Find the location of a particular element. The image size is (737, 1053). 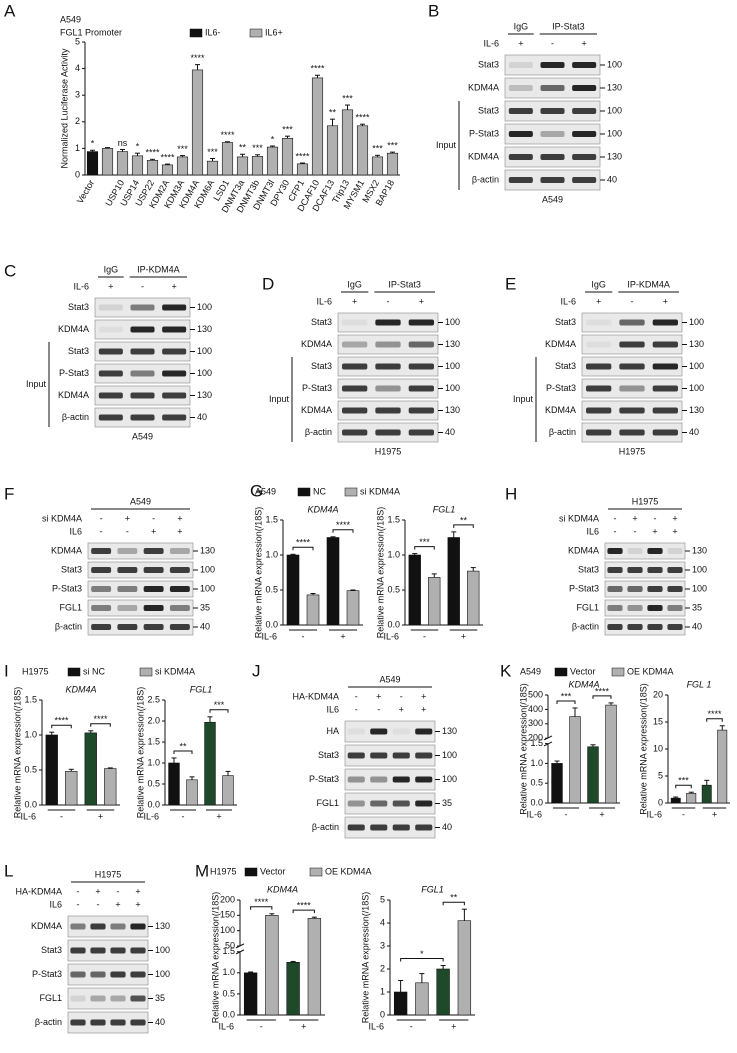

y-tick-label: 1 is located at coordinates (77, 148).